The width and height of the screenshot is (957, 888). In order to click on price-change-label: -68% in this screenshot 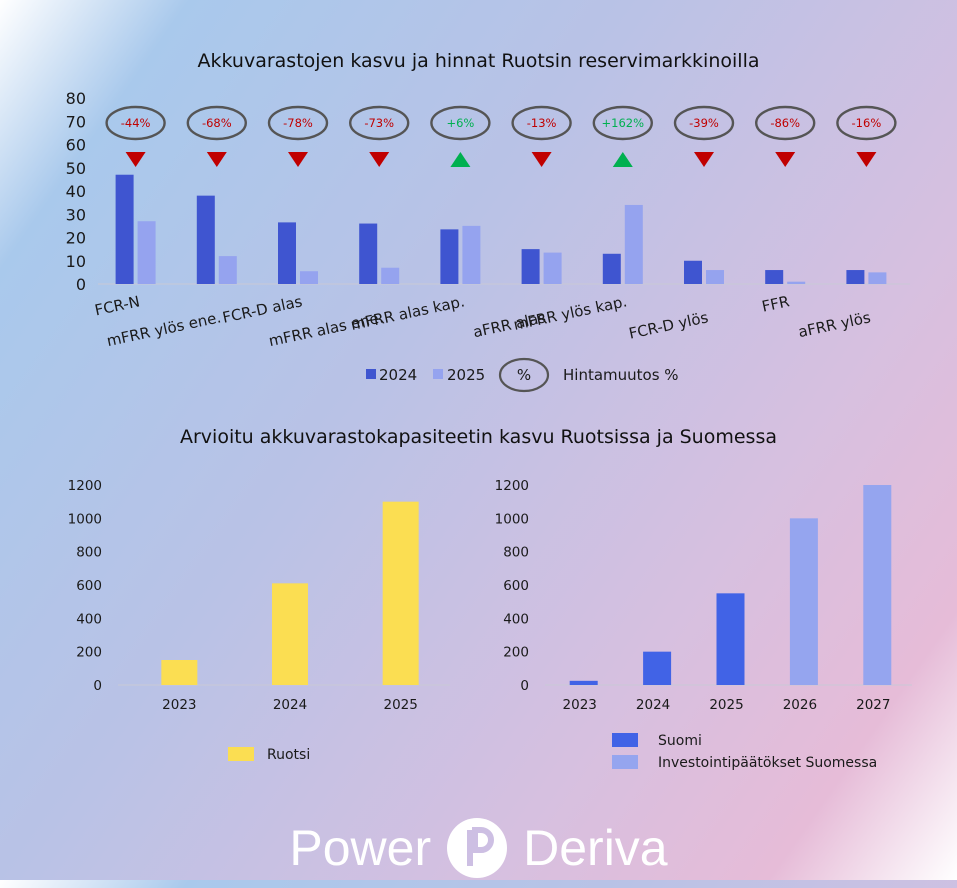, I will do `click(217, 123)`.